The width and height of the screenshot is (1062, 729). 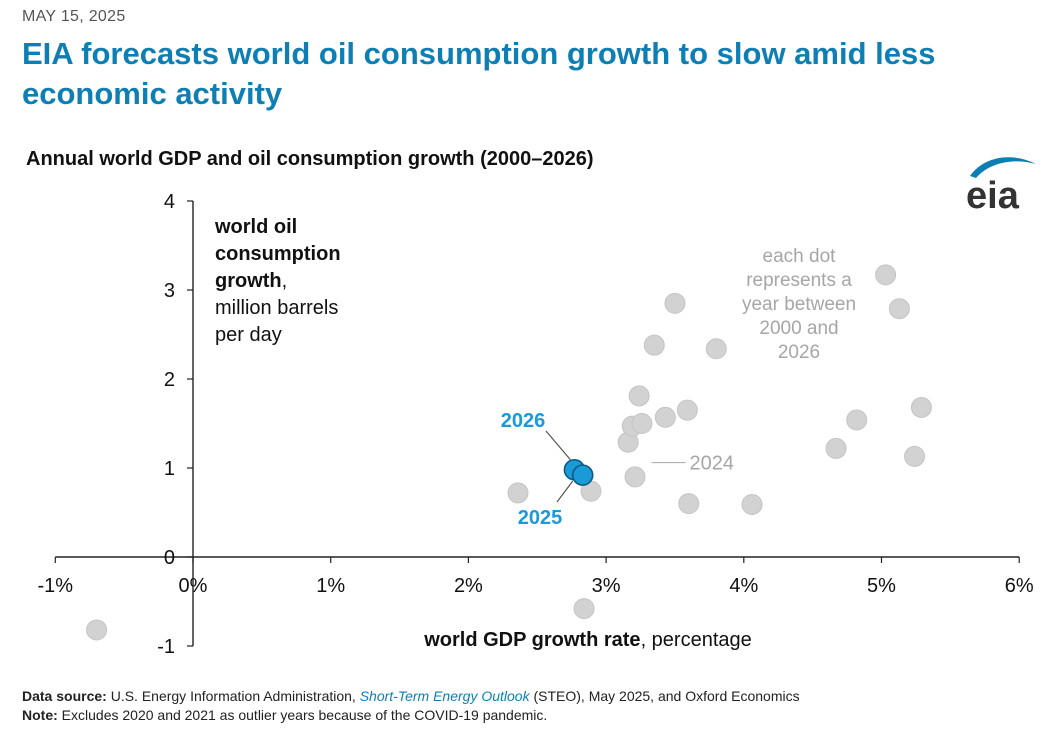 What do you see at coordinates (169, 469) in the screenshot?
I see `y-tick-label: 1` at bounding box center [169, 469].